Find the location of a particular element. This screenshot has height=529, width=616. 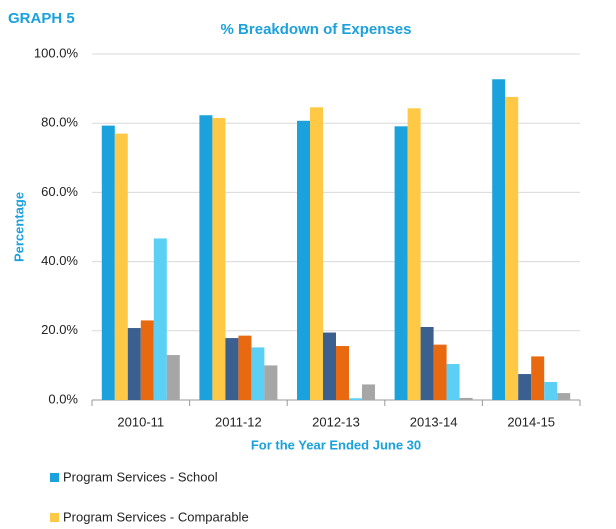

y-tick-label: 60.0% is located at coordinates (59, 191).